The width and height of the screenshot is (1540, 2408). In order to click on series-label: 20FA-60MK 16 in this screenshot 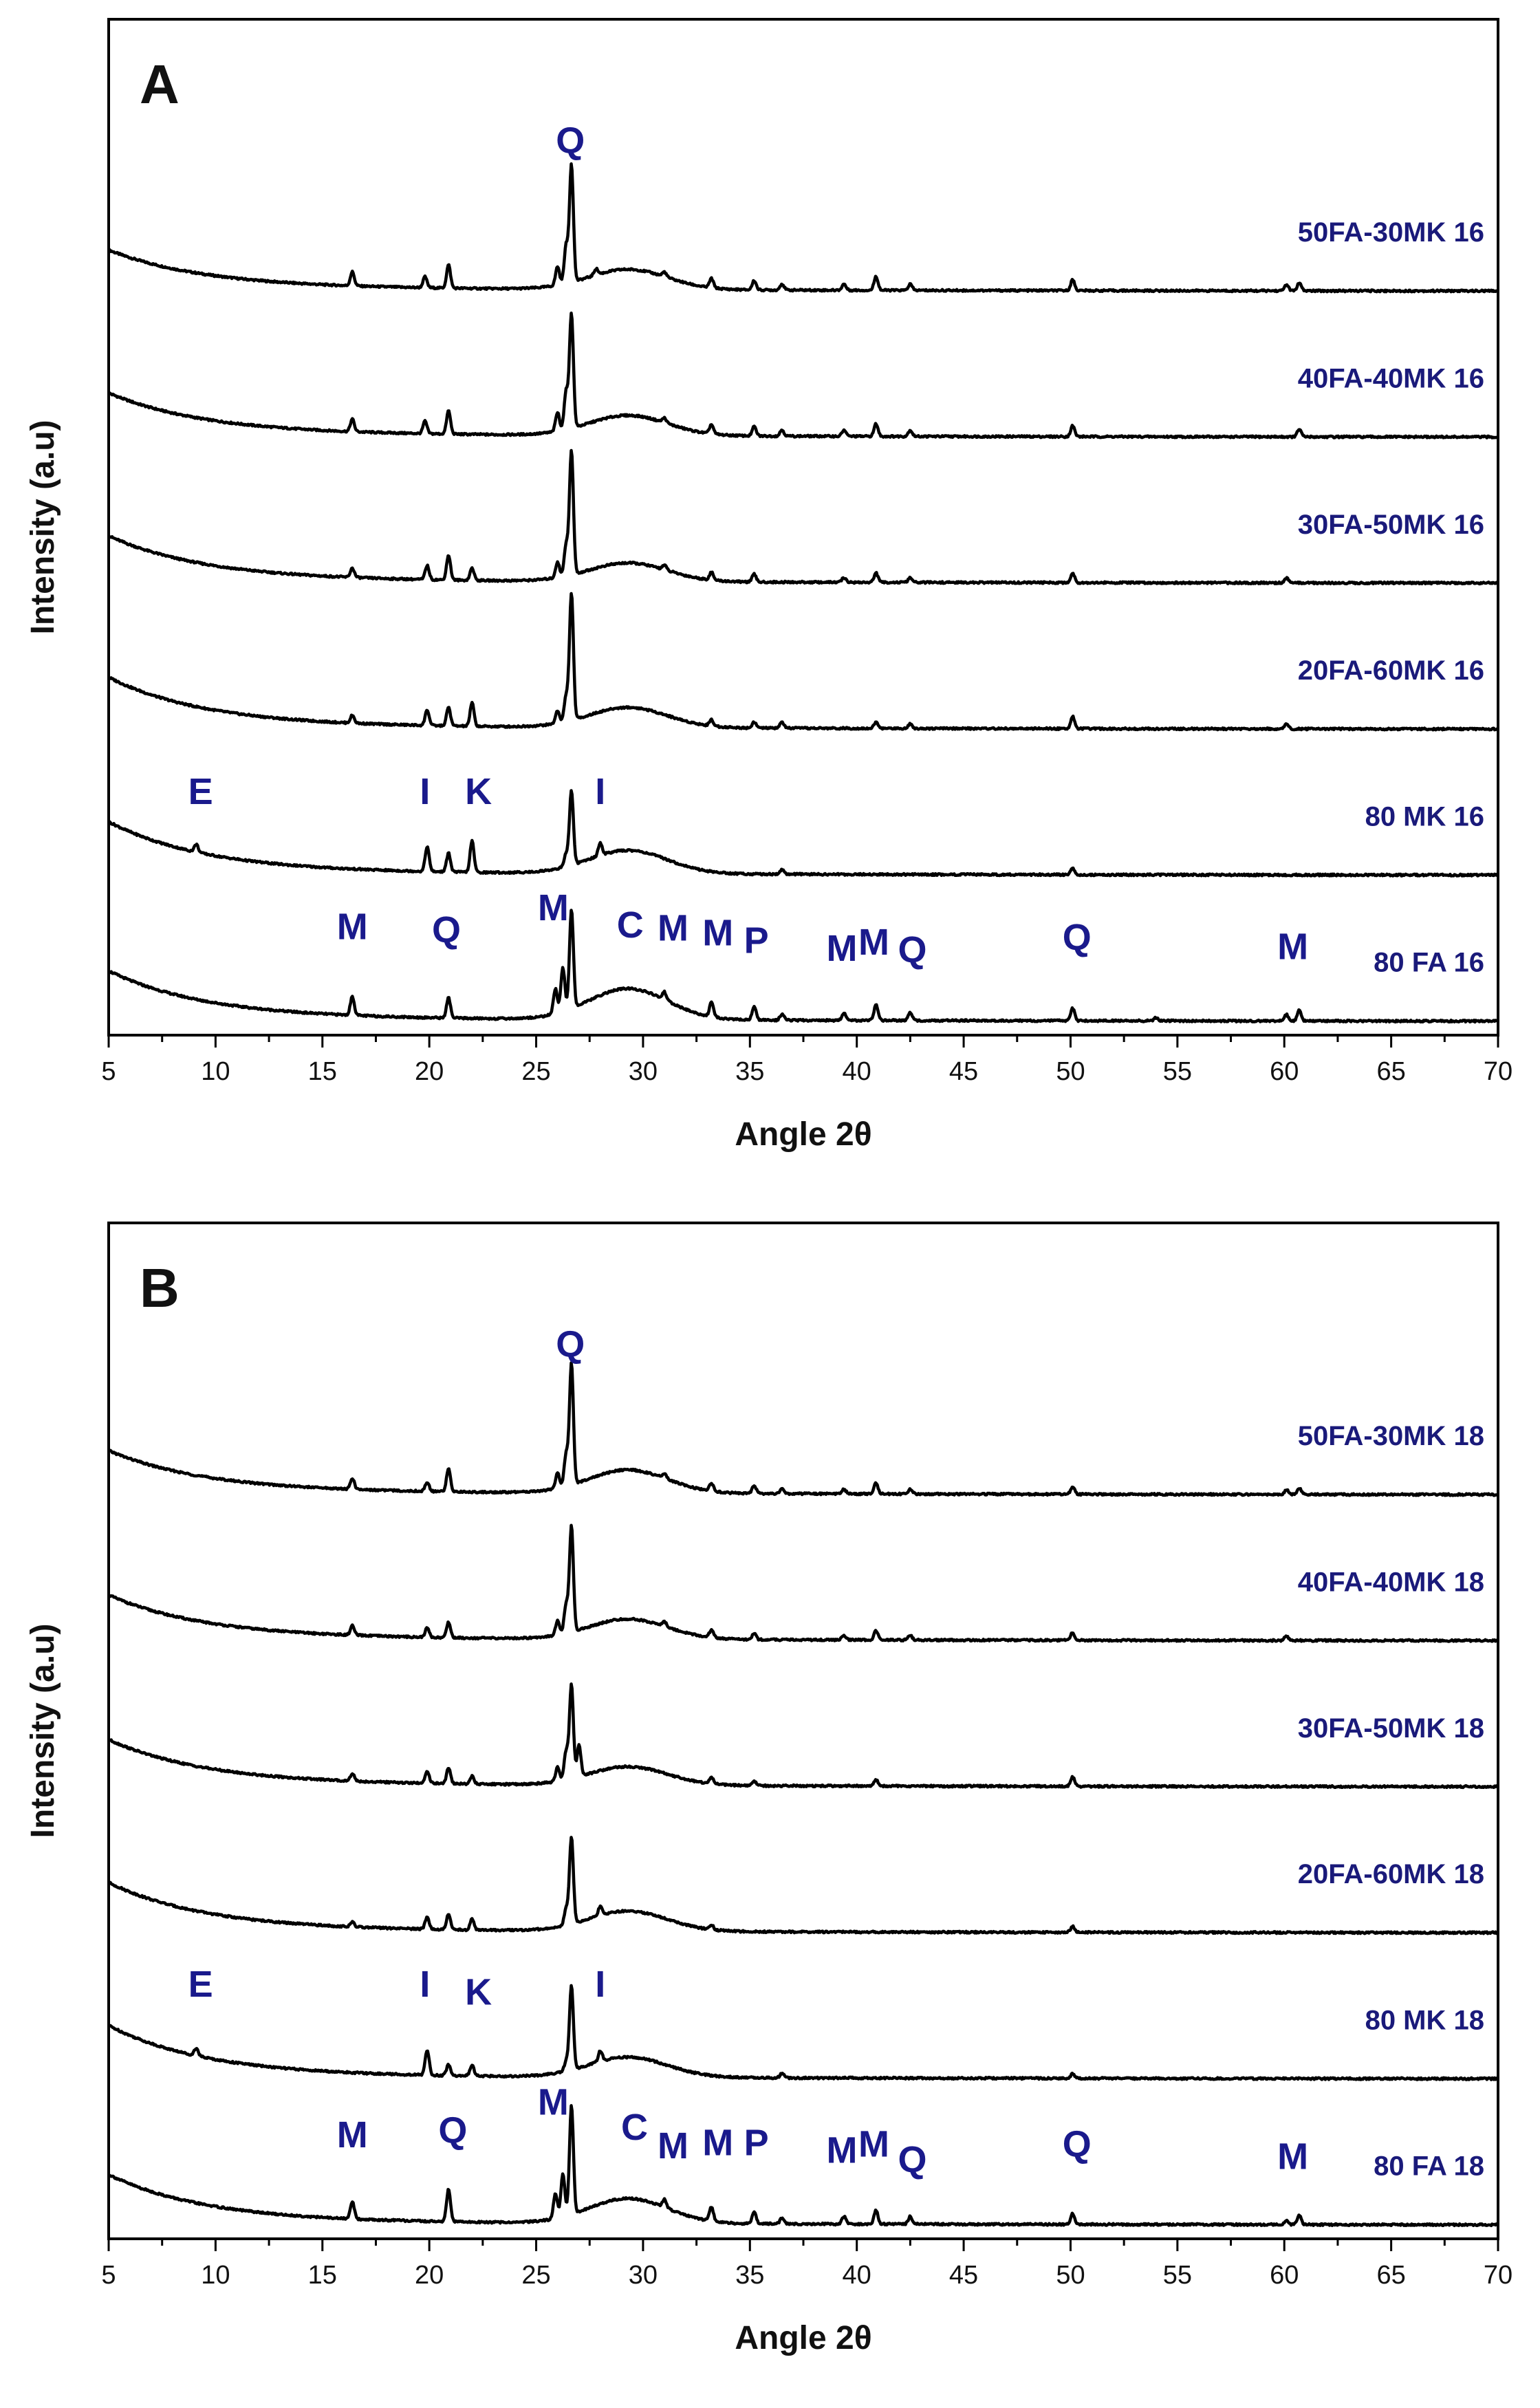, I will do `click(1391, 670)`.